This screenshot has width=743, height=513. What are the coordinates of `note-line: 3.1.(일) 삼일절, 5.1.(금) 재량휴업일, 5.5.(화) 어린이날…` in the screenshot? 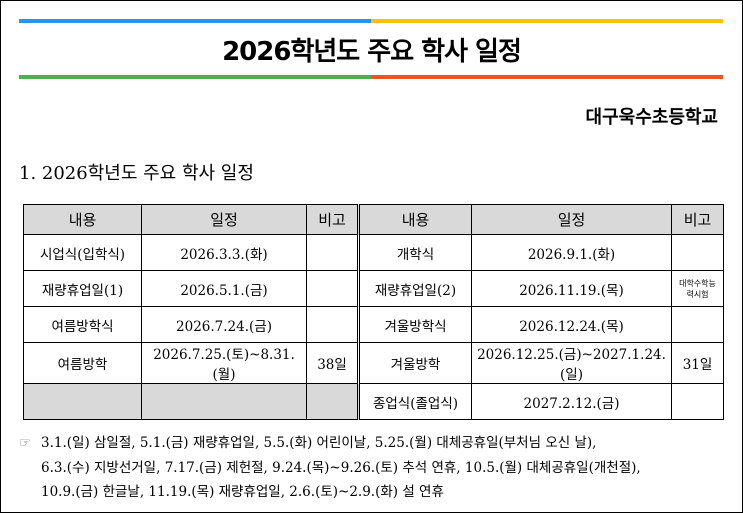 It's located at (319, 443).